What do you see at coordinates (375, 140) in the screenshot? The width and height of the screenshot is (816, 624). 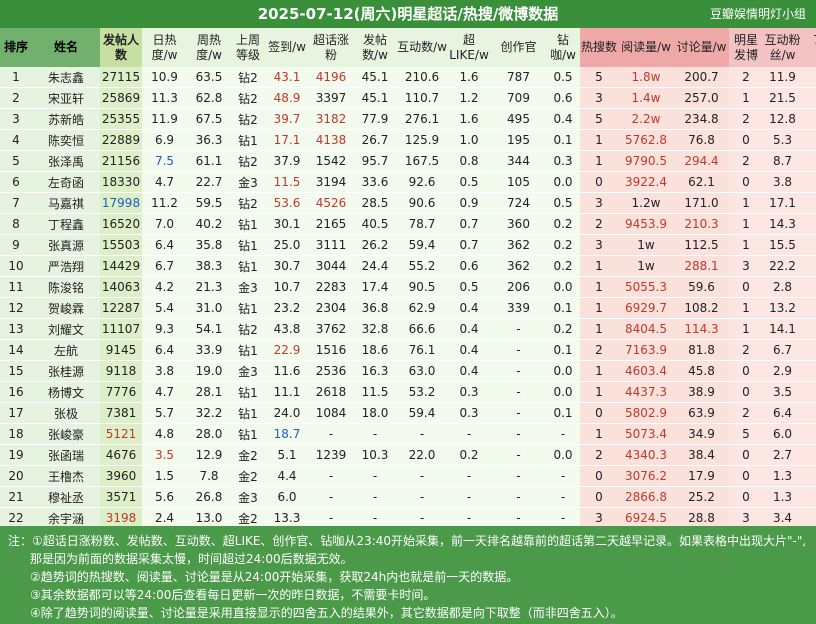 I see `cell-posts: 26.7` at bounding box center [375, 140].